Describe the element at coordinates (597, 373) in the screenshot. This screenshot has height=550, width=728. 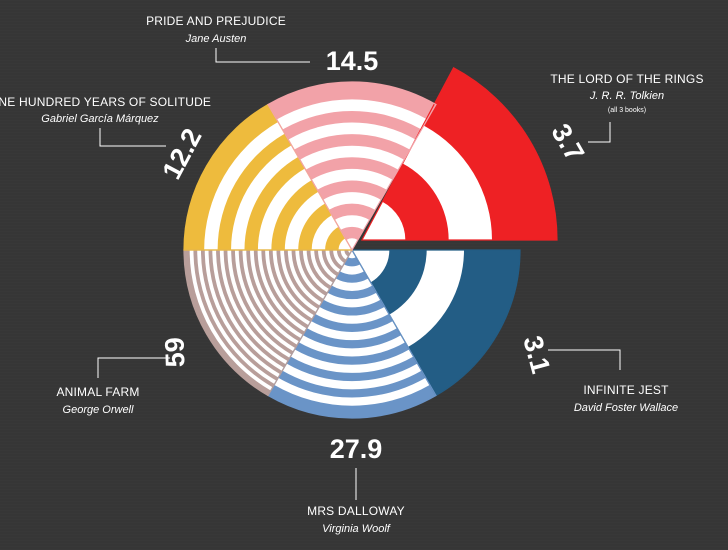
I see `label-jest: INFINITE JEST David Foster Wallace 3.1` at that location.